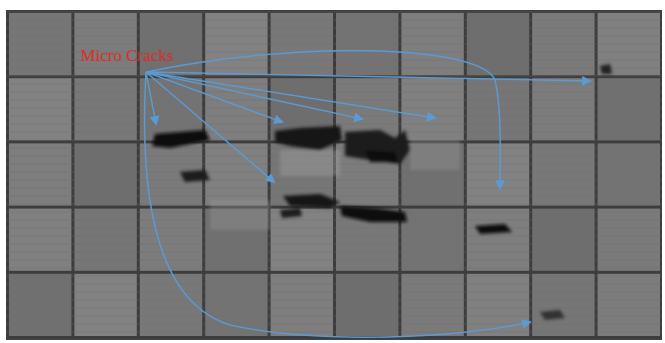  What do you see at coordinates (127, 55) in the screenshot?
I see `micro-cracks-label: Micro Cracks` at bounding box center [127, 55].